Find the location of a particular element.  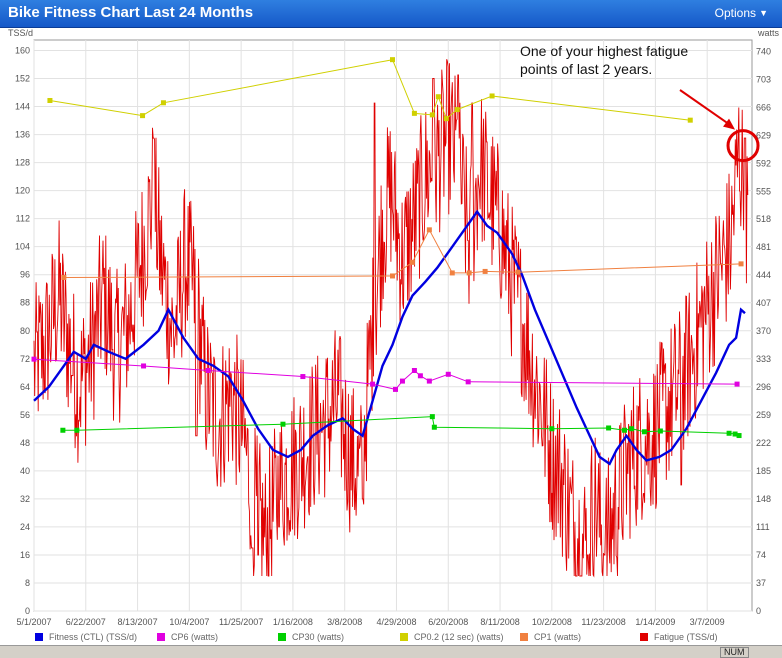

x-axis-tick-label: 1/14/2009 is located at coordinates (655, 622).